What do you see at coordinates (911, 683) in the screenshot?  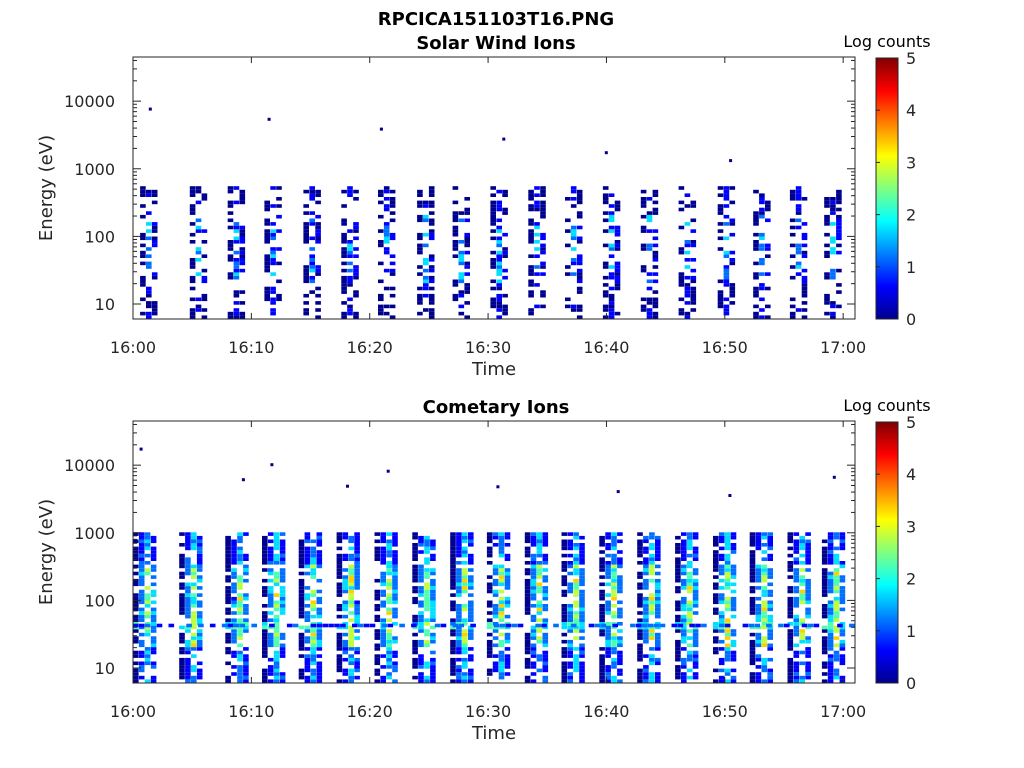 I see `colorbar-tick-label: 0` at bounding box center [911, 683].